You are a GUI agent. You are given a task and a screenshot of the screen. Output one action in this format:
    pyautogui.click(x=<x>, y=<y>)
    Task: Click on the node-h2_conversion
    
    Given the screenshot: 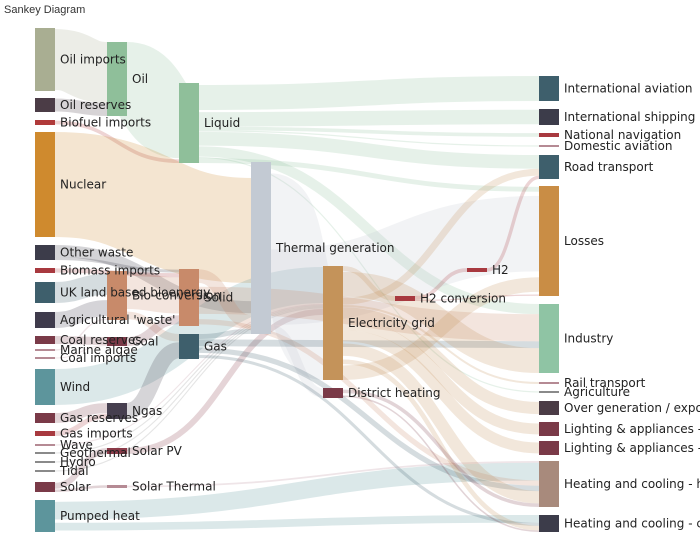 What is the action you would take?
    pyautogui.click(x=405, y=298)
    